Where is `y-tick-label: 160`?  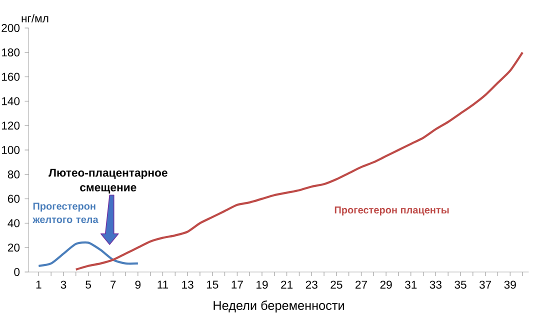
y-tick-label: 160 is located at coordinates (11, 76).